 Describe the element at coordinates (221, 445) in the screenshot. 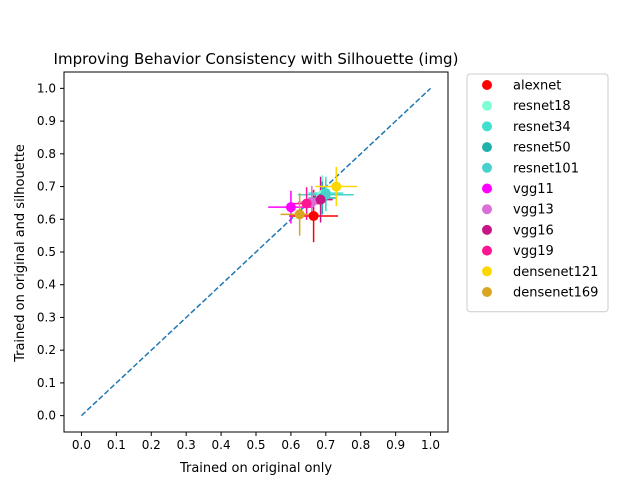

I see `x-tick-label: 0.4` at that location.